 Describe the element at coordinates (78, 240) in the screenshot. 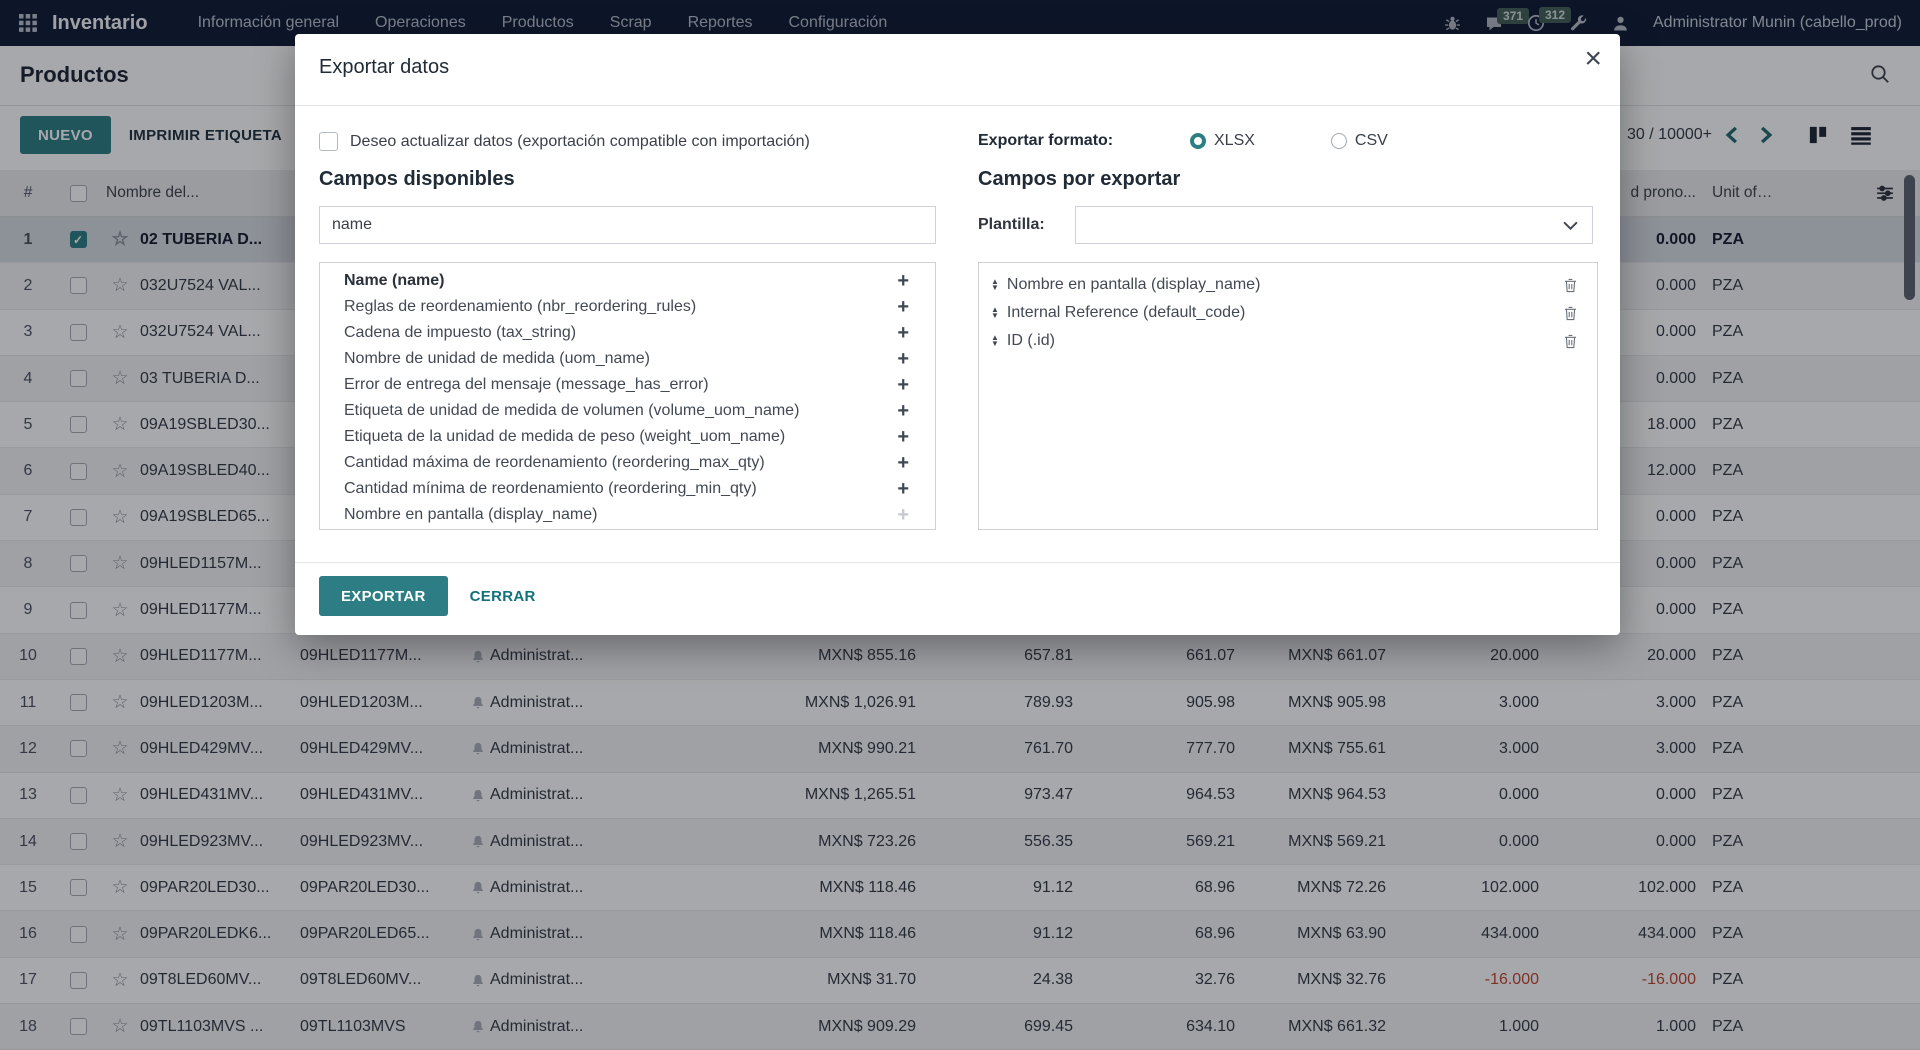

I see `row-checkbox: ✓` at that location.